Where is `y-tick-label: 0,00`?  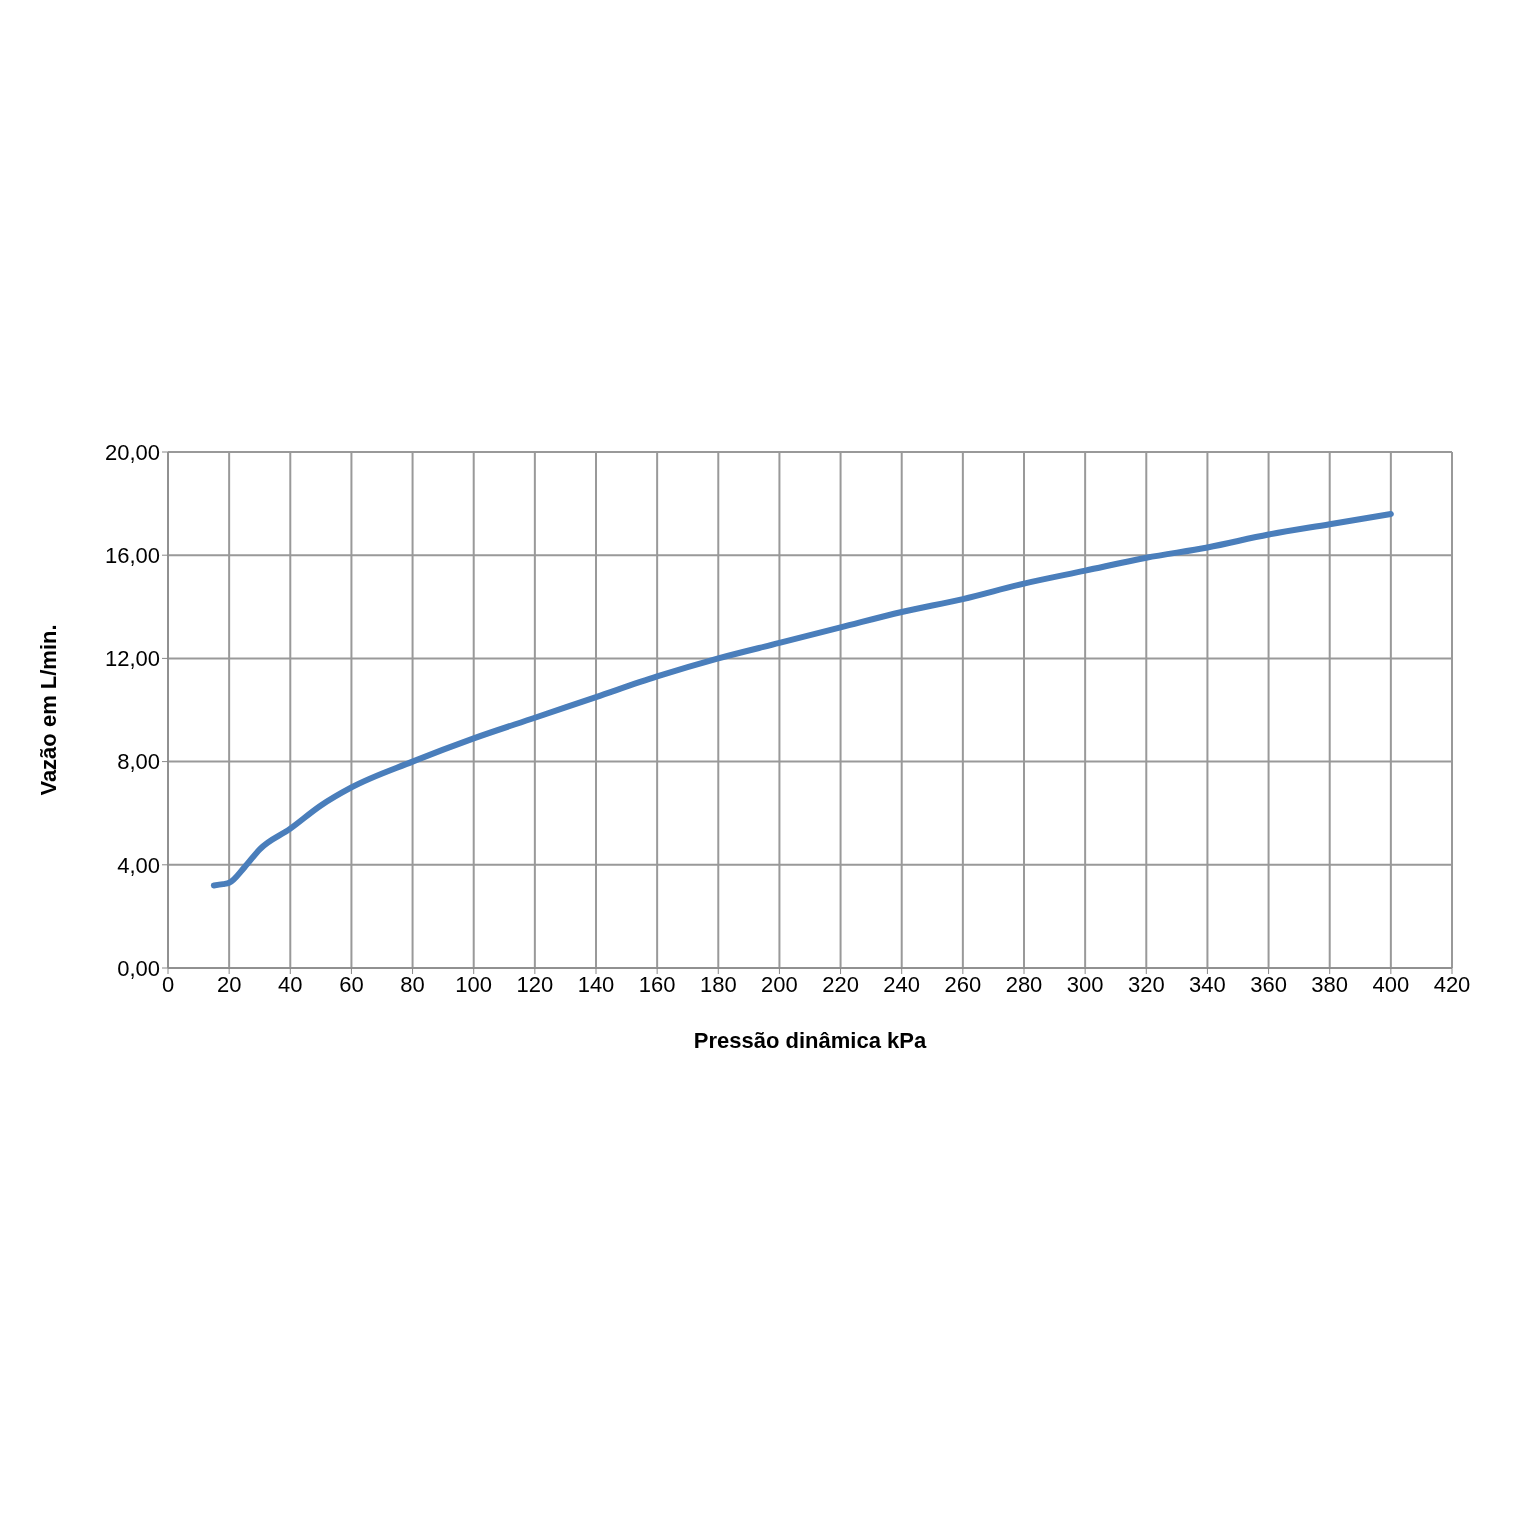 y-tick-label: 0,00 is located at coordinates (138, 968).